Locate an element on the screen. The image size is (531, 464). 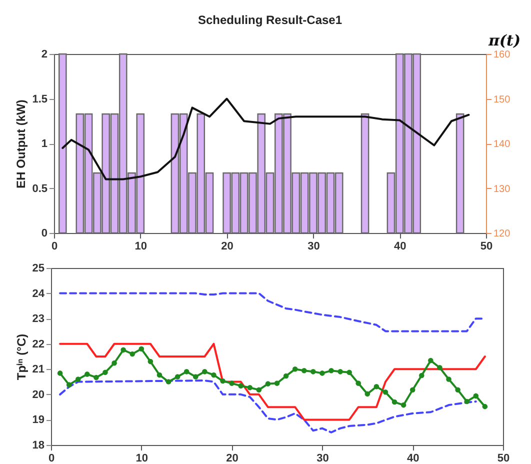
y-tick-label: 18 is located at coordinates (38, 446).